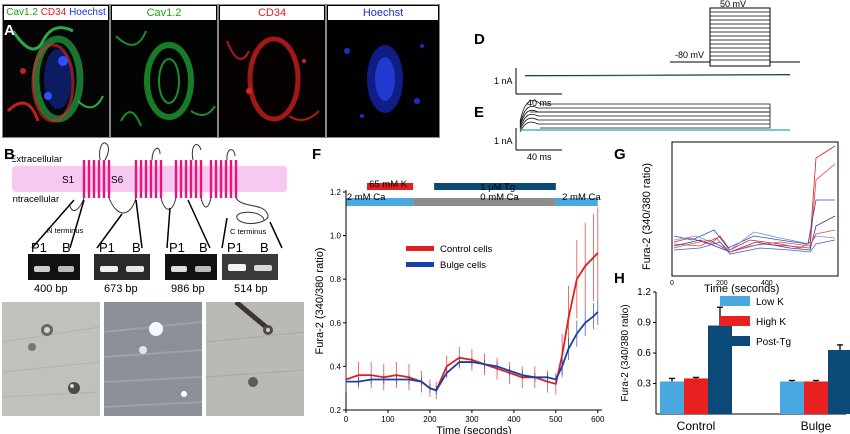 The width and height of the screenshot is (850, 434). Describe the element at coordinates (672, 283) in the screenshot. I see `g-xtick-0: 0` at that location.